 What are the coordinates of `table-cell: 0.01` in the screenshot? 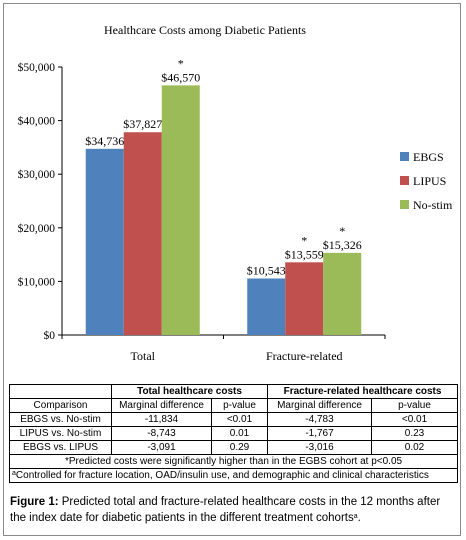 It's located at (239, 433).